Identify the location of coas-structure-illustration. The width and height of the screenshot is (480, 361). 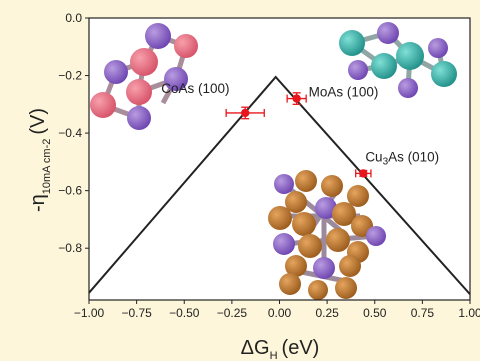
(144, 76).